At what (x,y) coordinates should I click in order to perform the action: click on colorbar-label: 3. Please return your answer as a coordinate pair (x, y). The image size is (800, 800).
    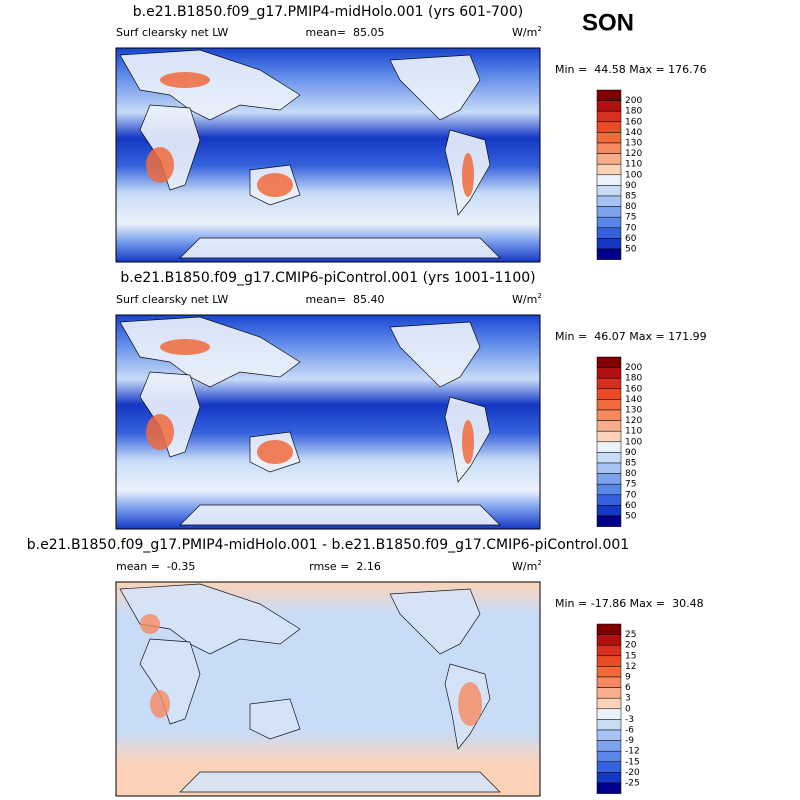
    Looking at the image, I should click on (628, 699).